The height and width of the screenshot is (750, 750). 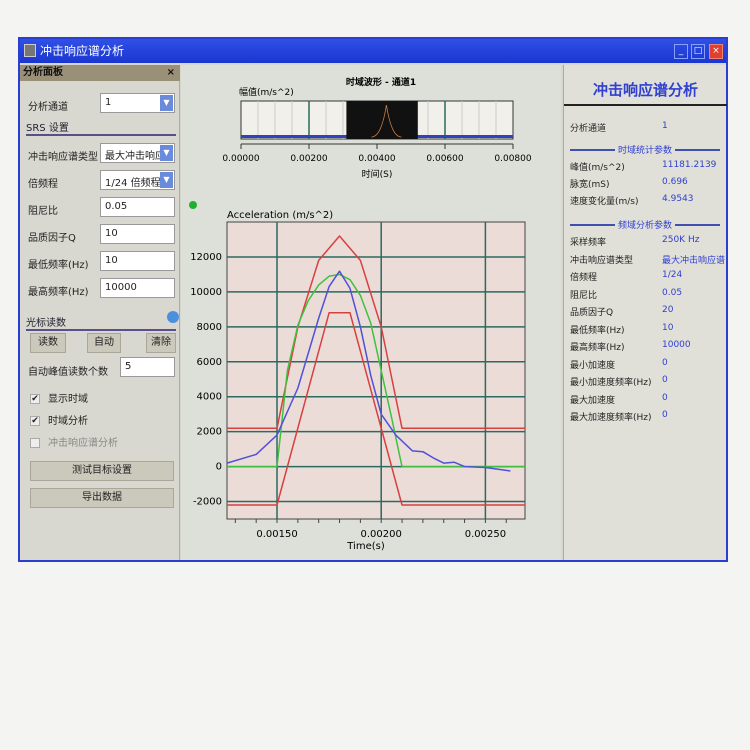 What do you see at coordinates (147, 367) in the screenshot?
I see `auto-peak-input: 5` at bounding box center [147, 367].